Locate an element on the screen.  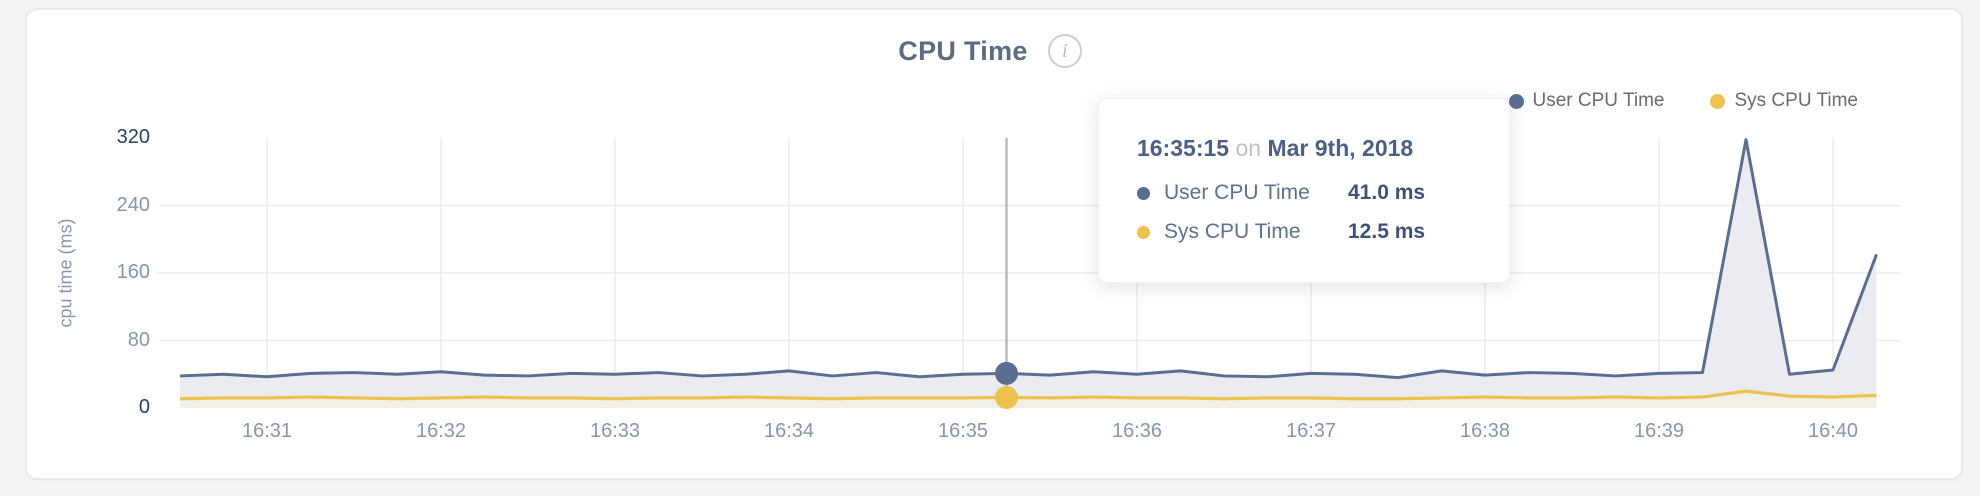
x-tick-label: 16:31 is located at coordinates (267, 431).